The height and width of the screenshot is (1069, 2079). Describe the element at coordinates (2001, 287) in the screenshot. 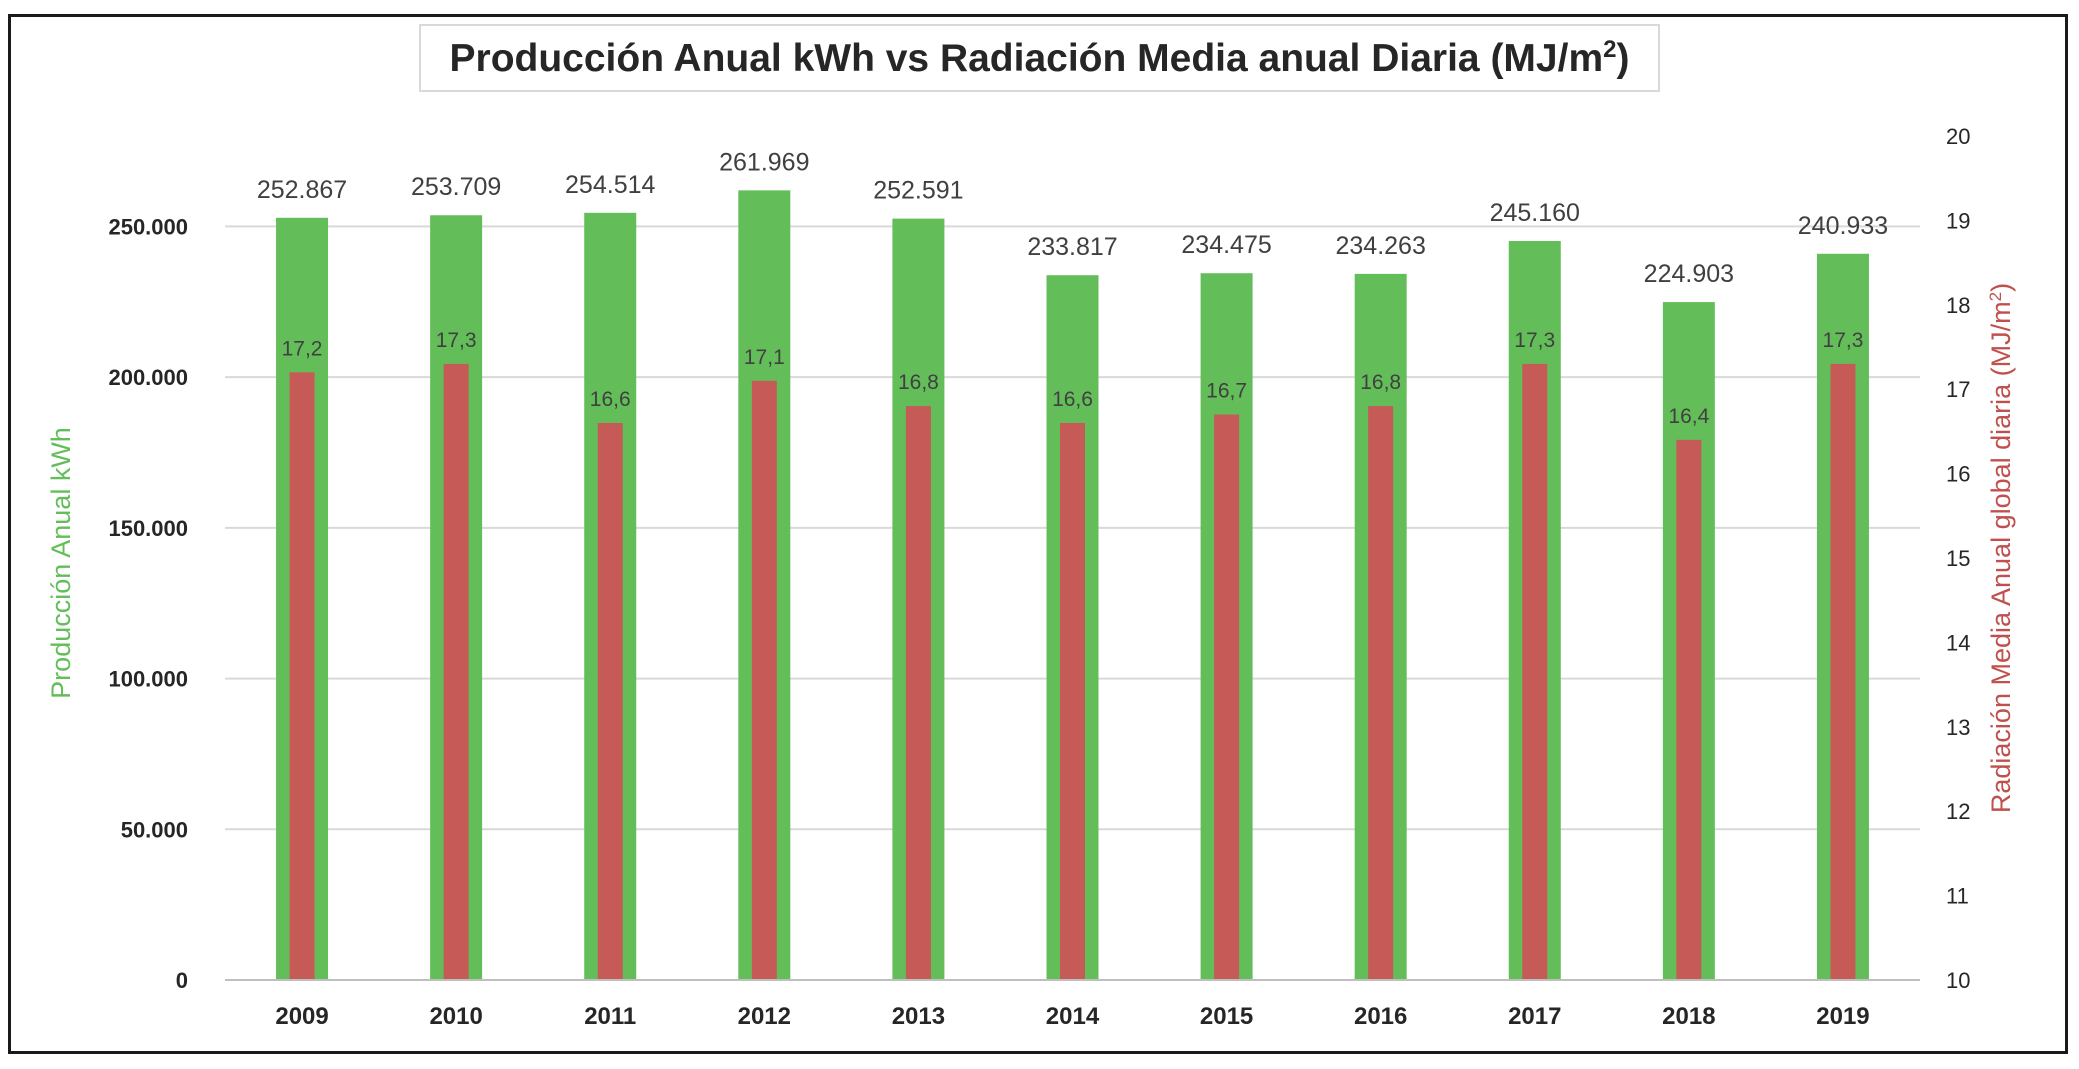

I see `y-right-axis-title-end: )` at that location.